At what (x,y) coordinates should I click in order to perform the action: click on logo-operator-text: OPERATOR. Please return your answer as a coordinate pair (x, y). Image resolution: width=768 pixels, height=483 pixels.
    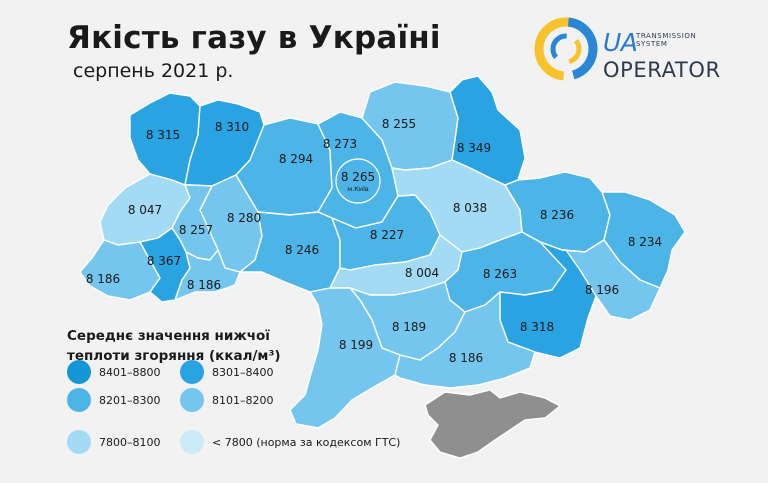
    Looking at the image, I should click on (662, 70).